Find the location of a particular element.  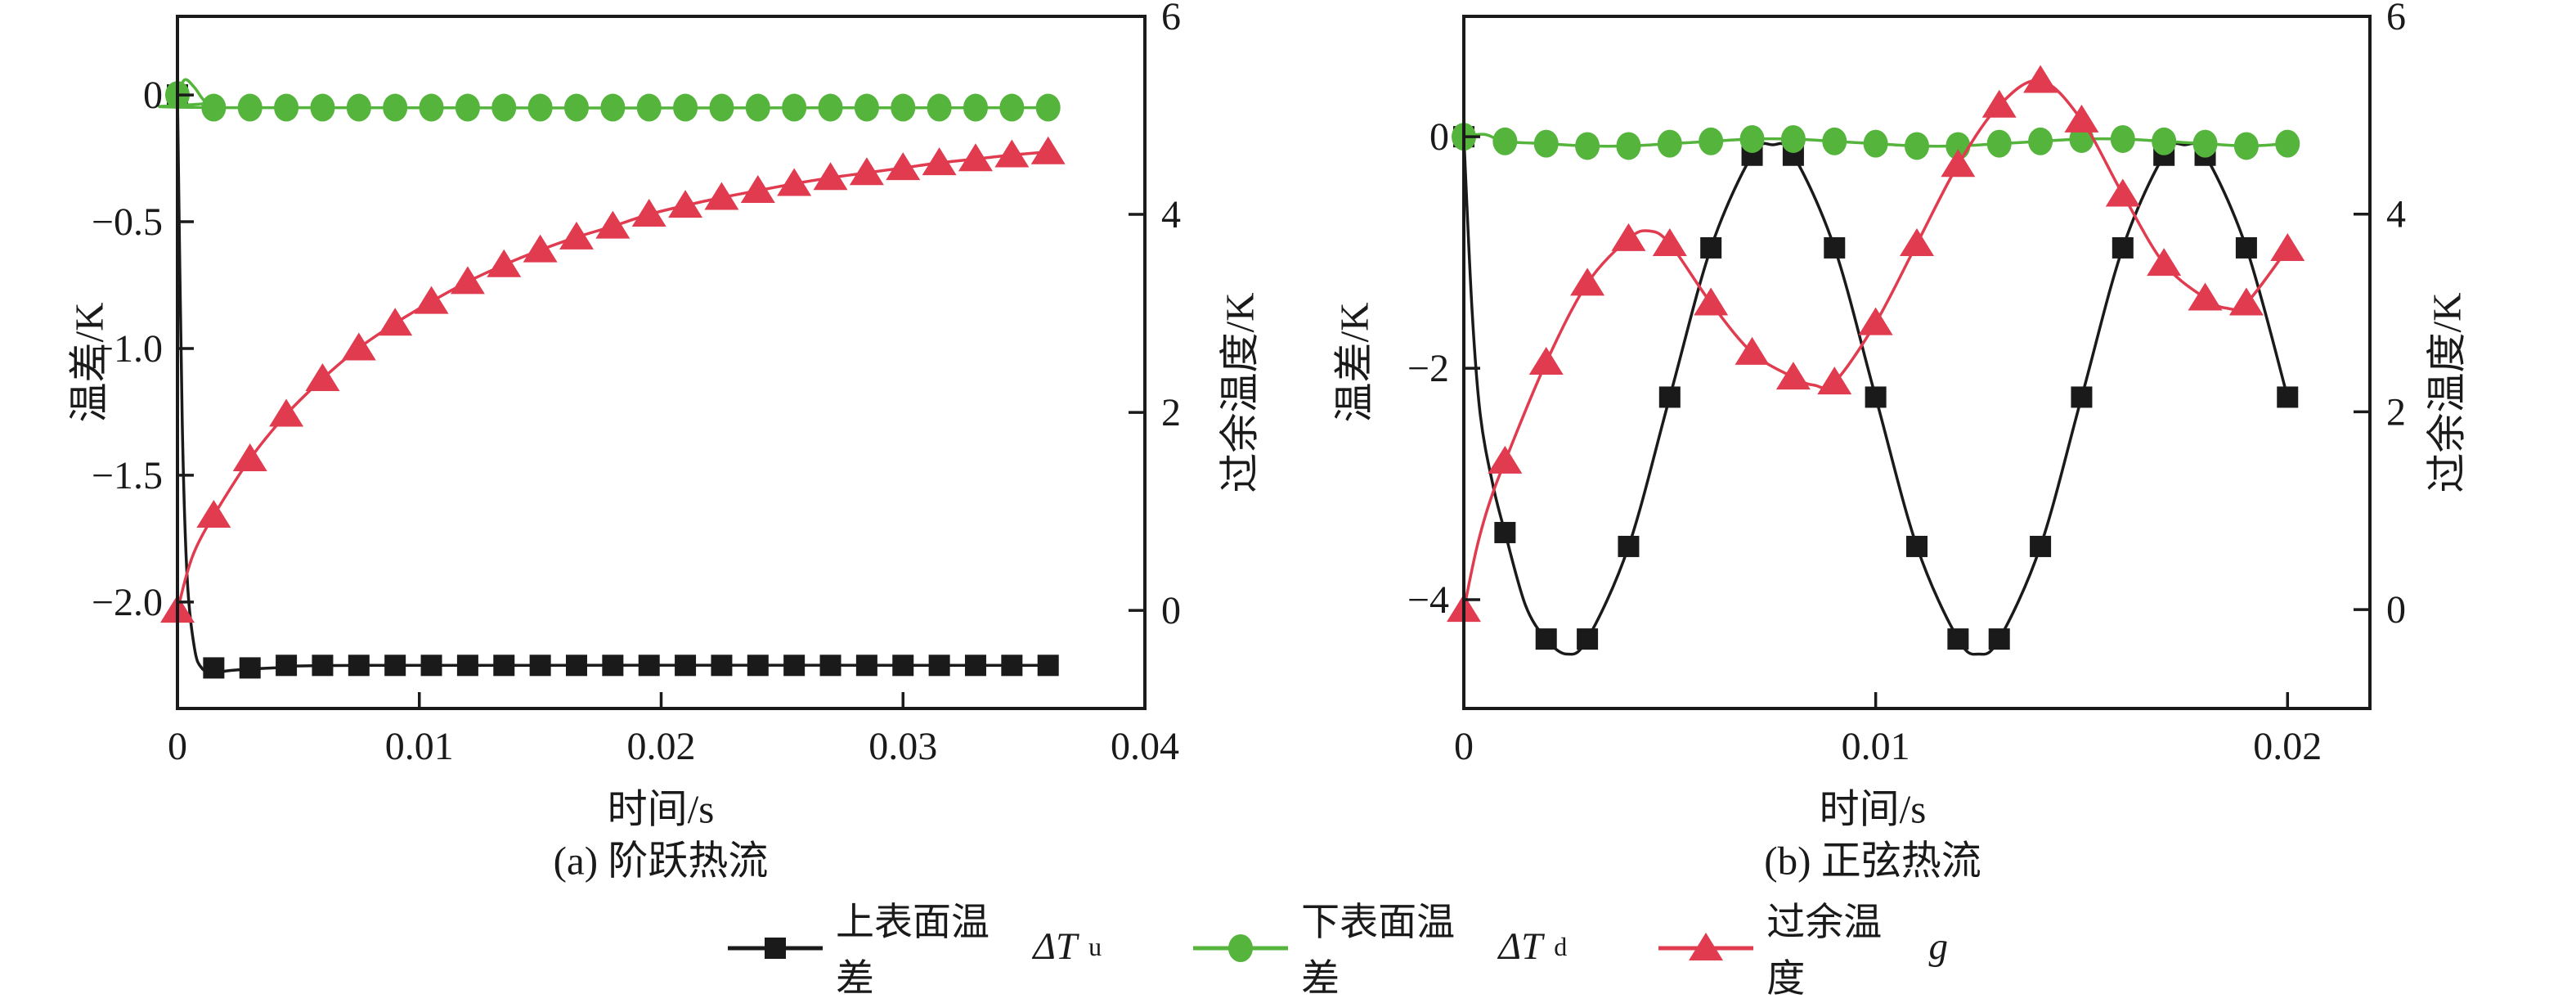

chart-a-x-tick-label: 0.01 is located at coordinates (420, 746).